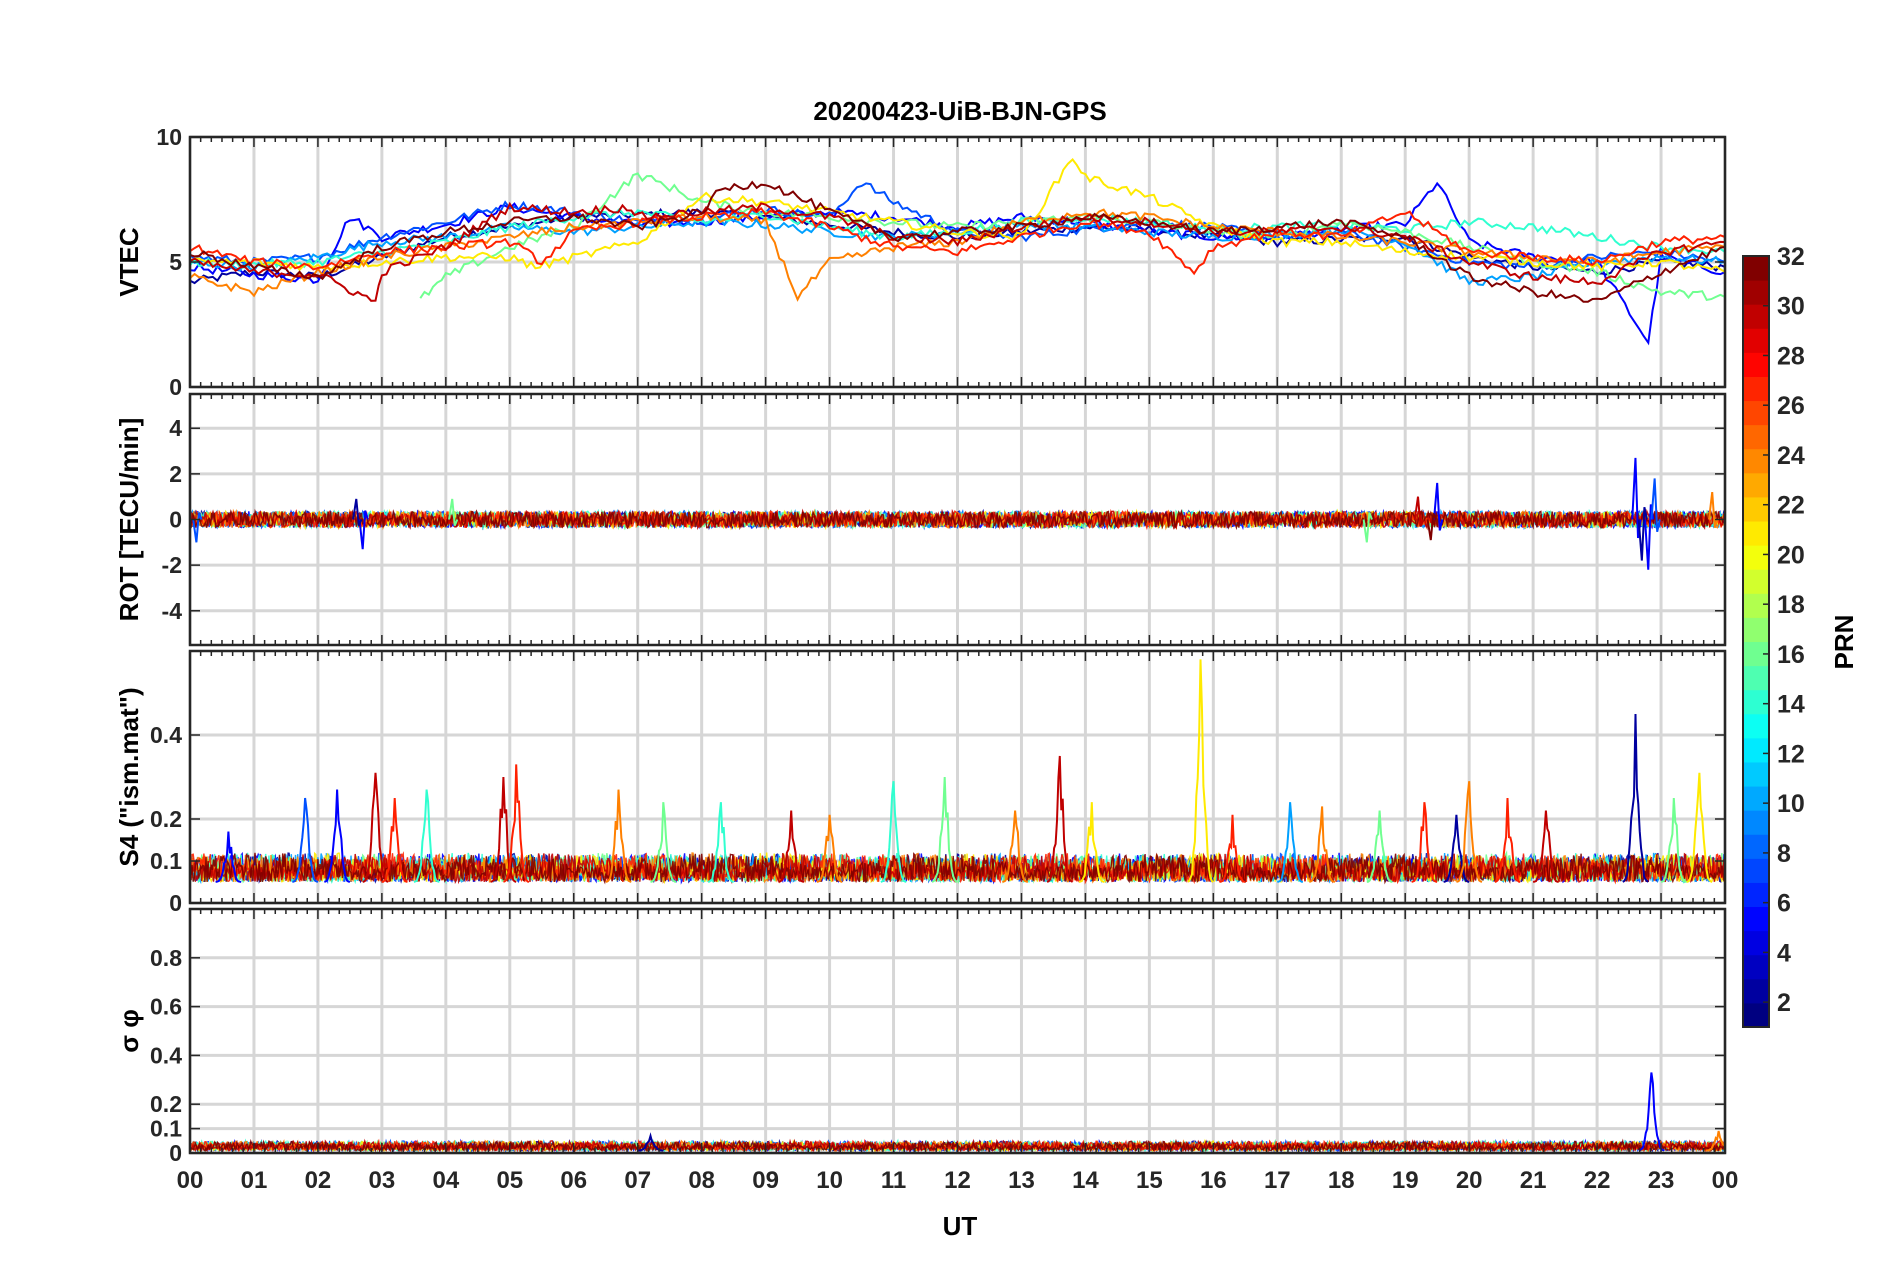  I want to click on colorbar-tick-label: 8, so click(1784, 854).